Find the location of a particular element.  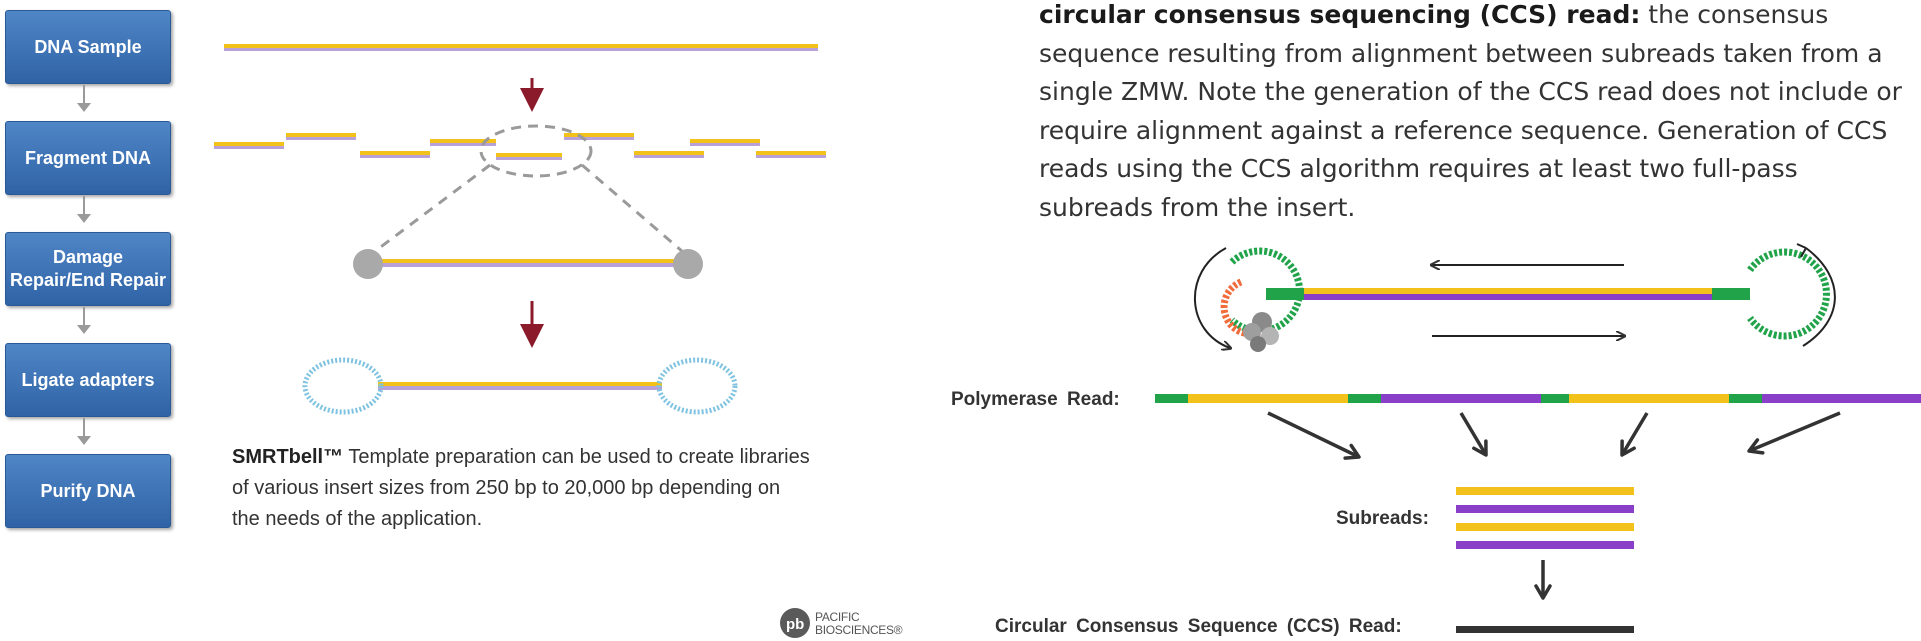

pacbio-logo-text: PACIFIC BIOSCIENCES® is located at coordinates (859, 623).